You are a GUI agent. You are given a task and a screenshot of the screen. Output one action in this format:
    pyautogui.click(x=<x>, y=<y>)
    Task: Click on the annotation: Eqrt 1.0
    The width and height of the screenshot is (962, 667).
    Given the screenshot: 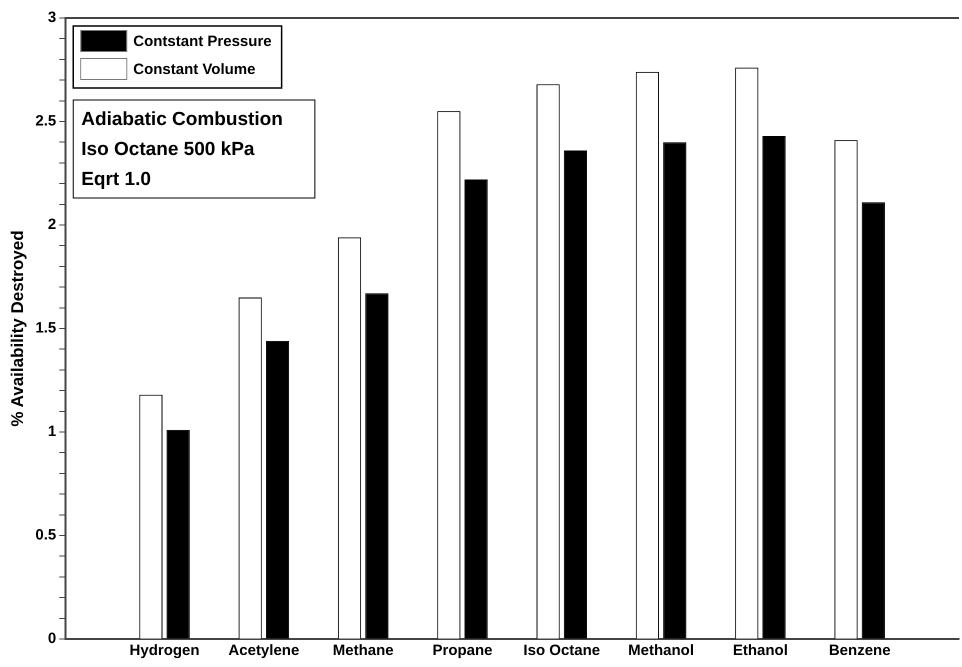 What is the action you would take?
    pyautogui.click(x=116, y=179)
    